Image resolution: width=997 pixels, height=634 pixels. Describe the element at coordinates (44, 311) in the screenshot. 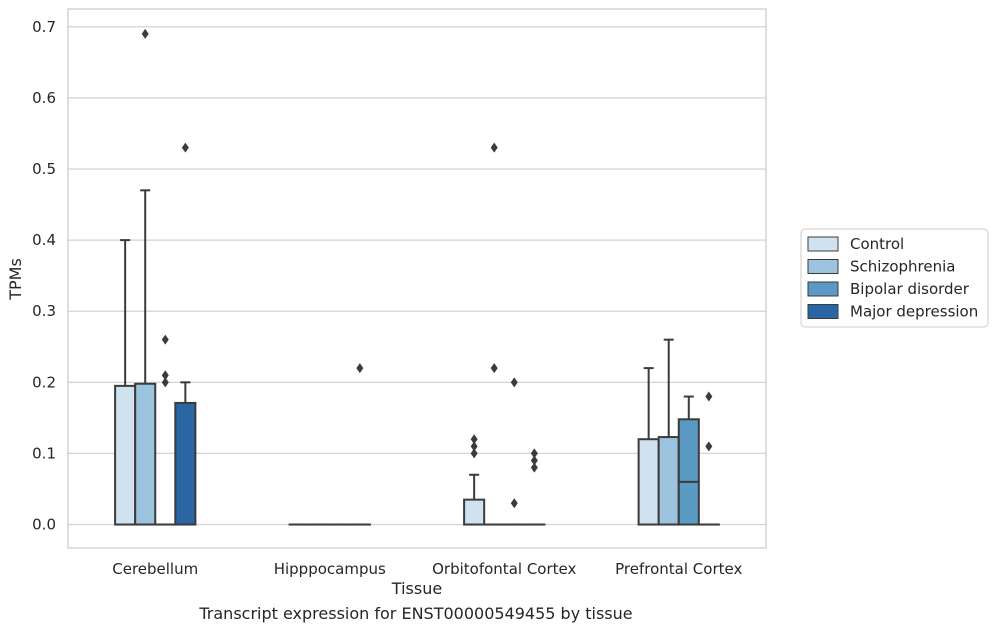

I see `y-tick-label: 0.3` at that location.